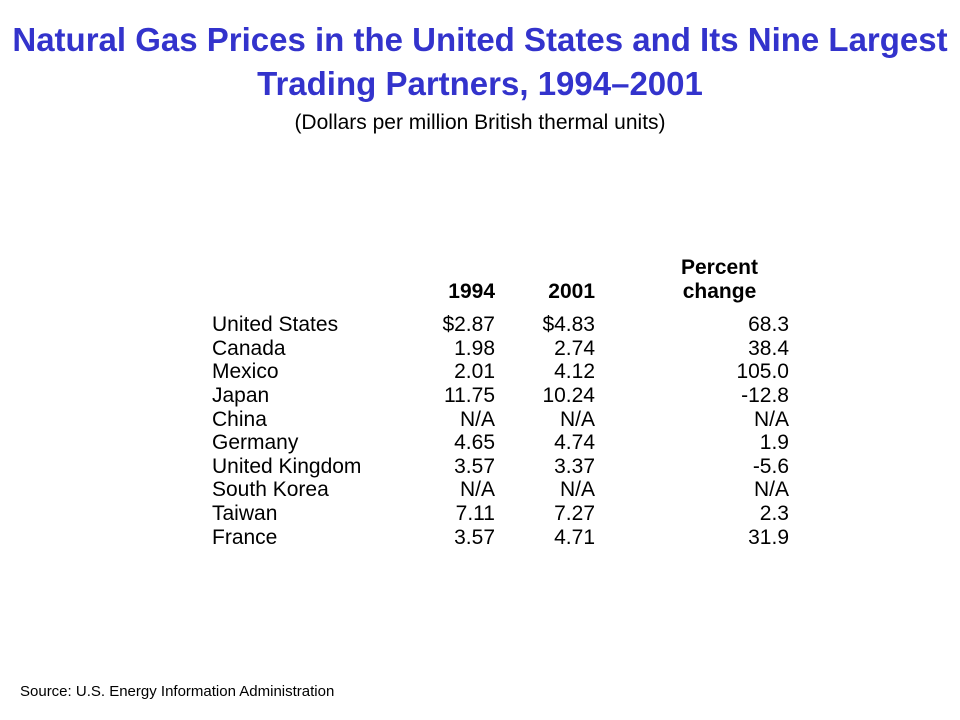  Describe the element at coordinates (574, 372) in the screenshot. I see `price-2001-cell: 4.12` at that location.